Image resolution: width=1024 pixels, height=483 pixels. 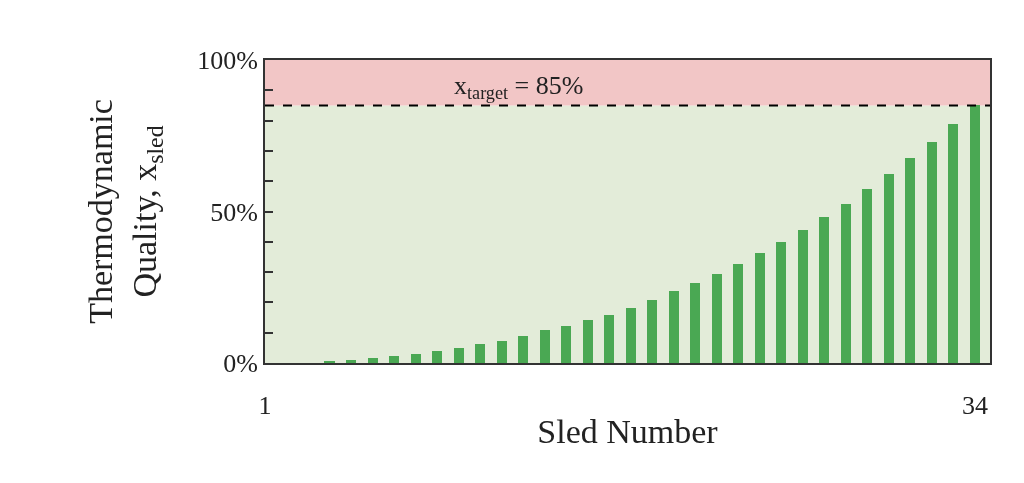 What do you see at coordinates (519, 87) in the screenshot?
I see `ref-line-label: x$_{target}$ = 85%` at bounding box center [519, 87].